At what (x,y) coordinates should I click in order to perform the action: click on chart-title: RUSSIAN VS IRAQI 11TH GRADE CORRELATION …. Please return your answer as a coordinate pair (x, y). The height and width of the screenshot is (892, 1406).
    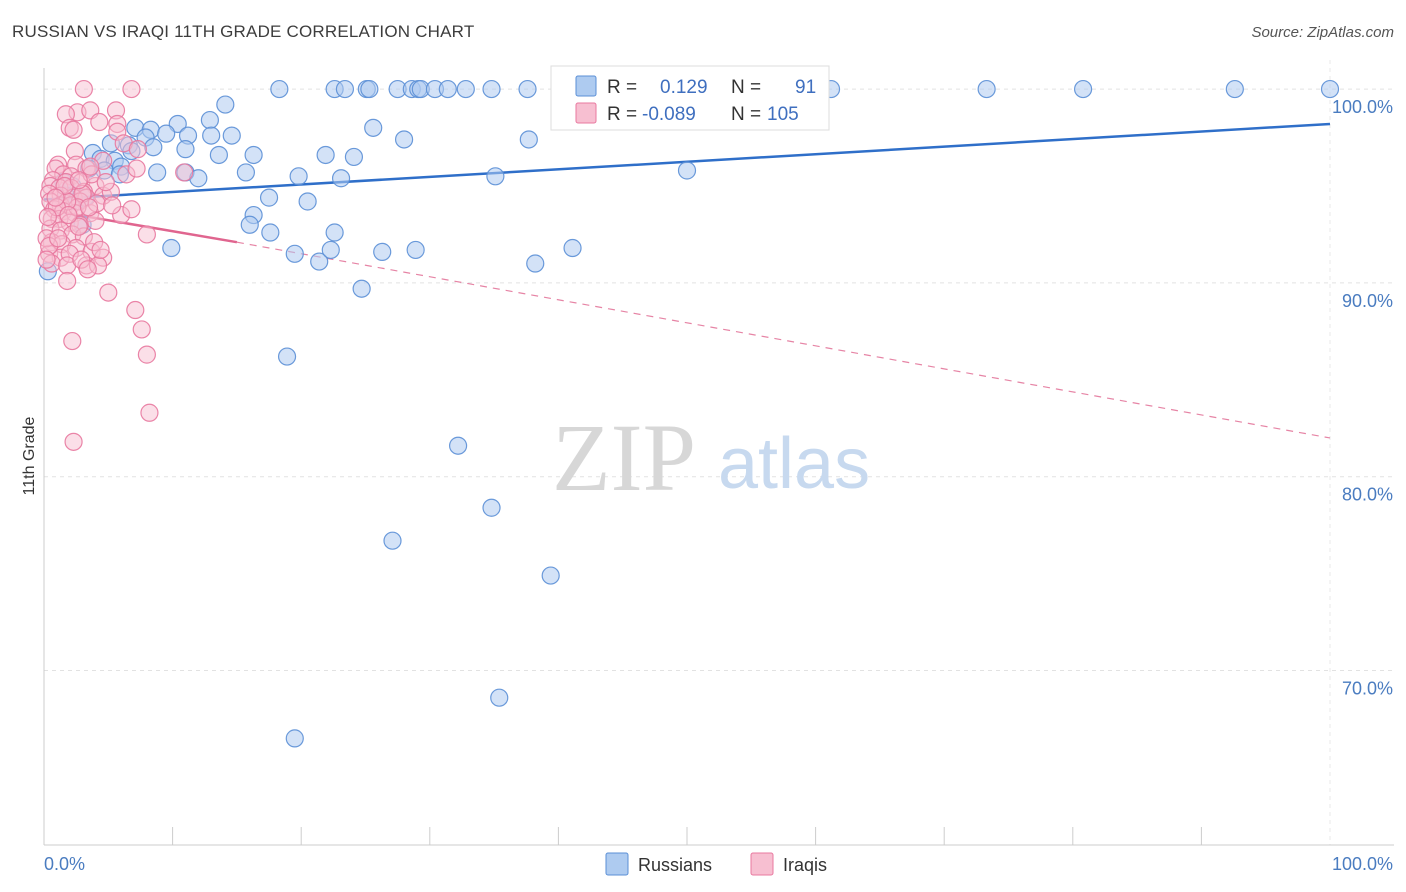
    Looking at the image, I should click on (243, 31).